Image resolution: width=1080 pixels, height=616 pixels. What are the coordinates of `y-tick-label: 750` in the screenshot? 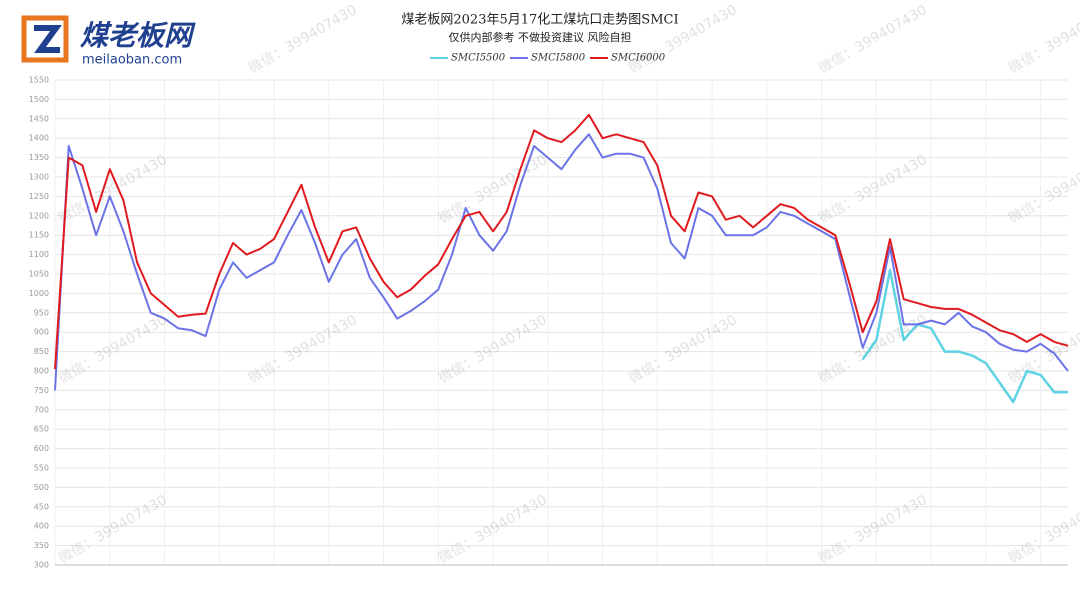 It's located at (41, 390).